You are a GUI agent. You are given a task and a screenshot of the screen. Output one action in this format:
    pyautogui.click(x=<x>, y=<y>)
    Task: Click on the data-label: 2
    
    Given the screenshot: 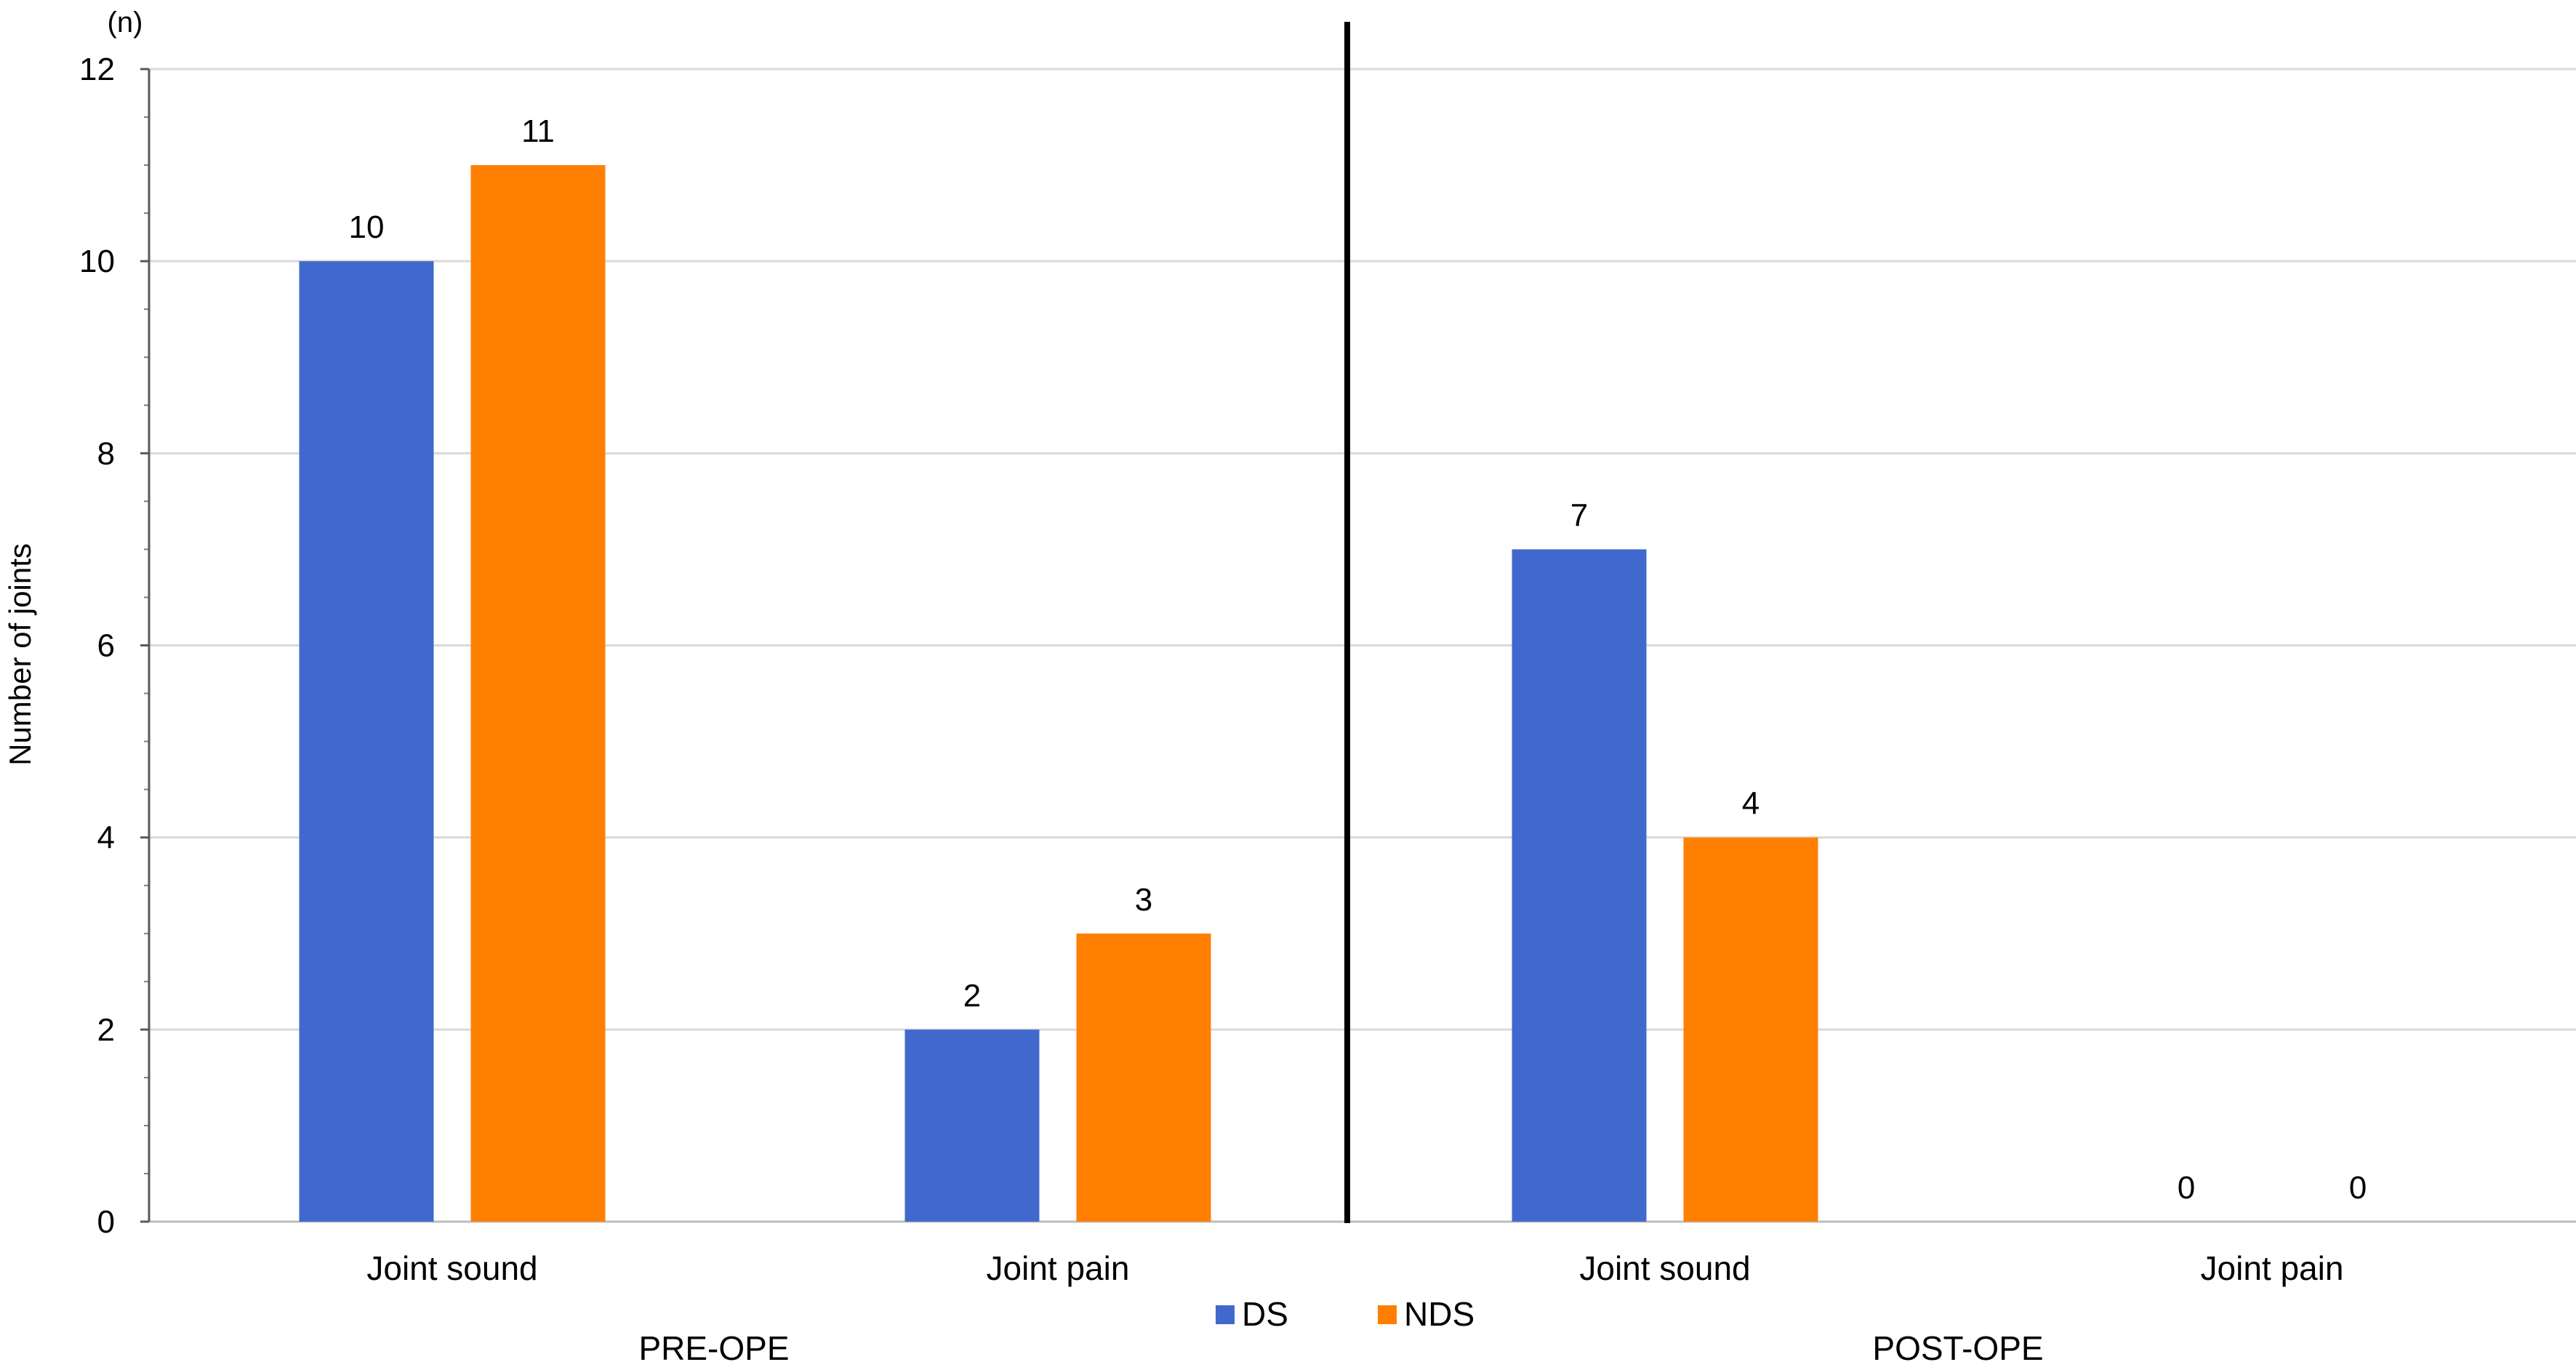 What is the action you would take?
    pyautogui.click(x=972, y=996)
    